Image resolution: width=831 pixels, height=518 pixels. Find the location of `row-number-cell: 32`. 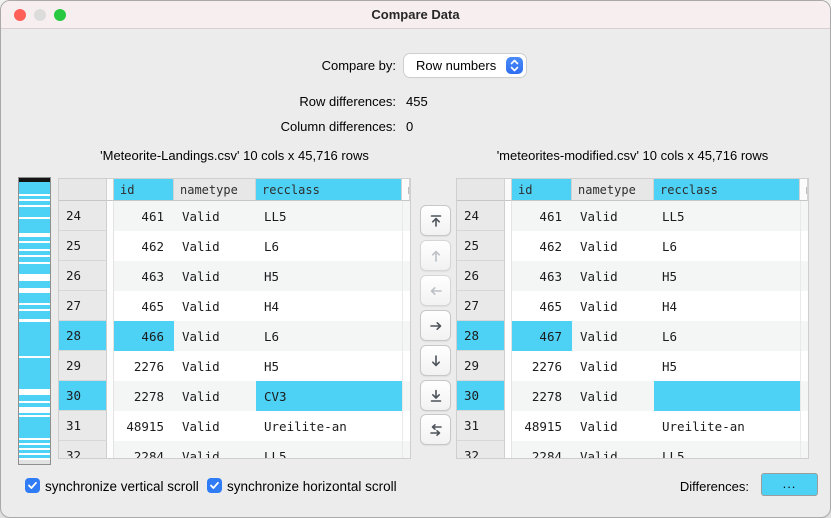

row-number-cell: 32 is located at coordinates (83, 449).